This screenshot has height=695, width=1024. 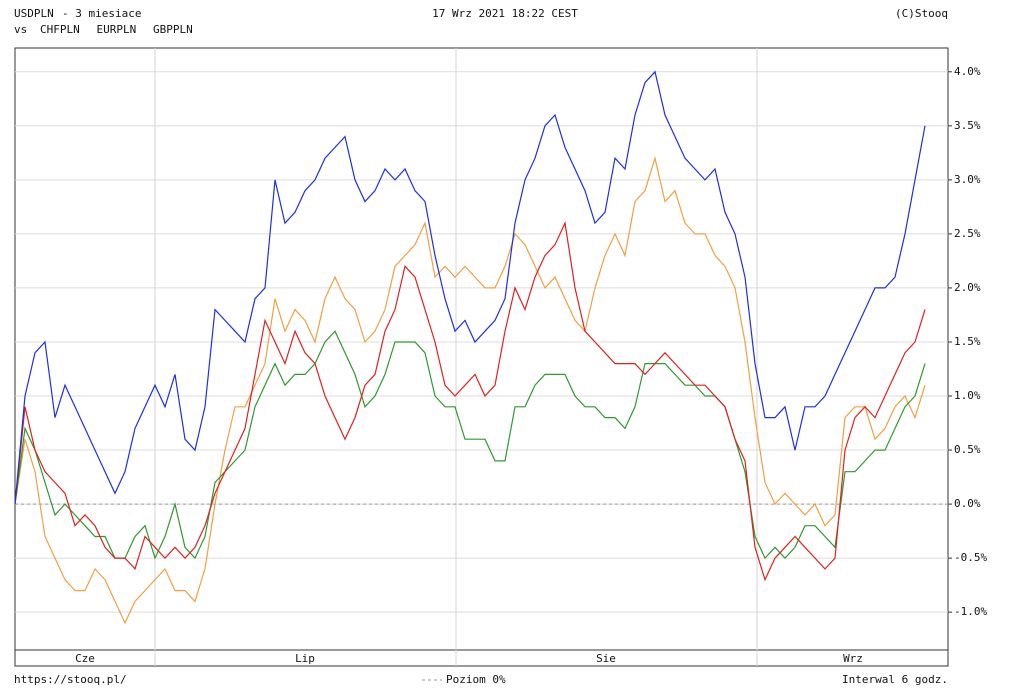 I want to click on source: (C)Stooq, so click(x=921, y=13).